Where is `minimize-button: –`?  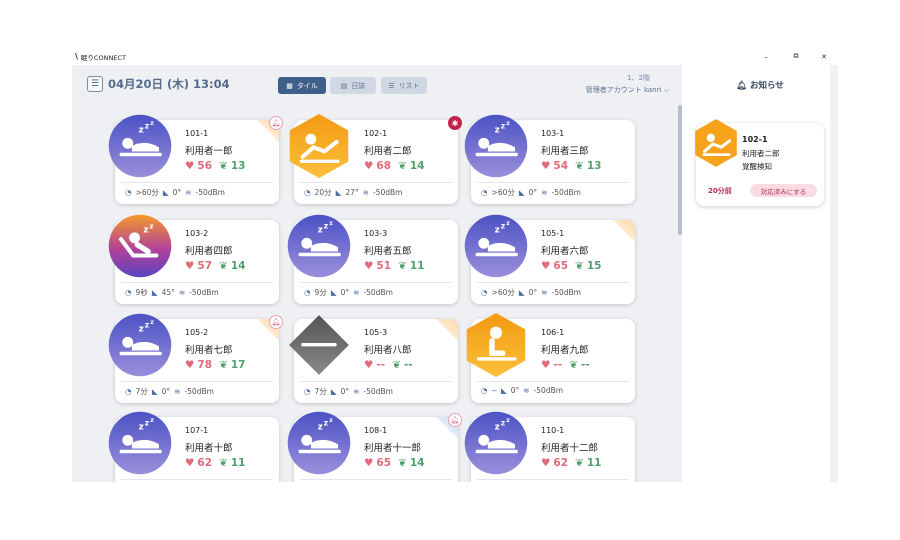
minimize-button: – is located at coordinates (766, 56).